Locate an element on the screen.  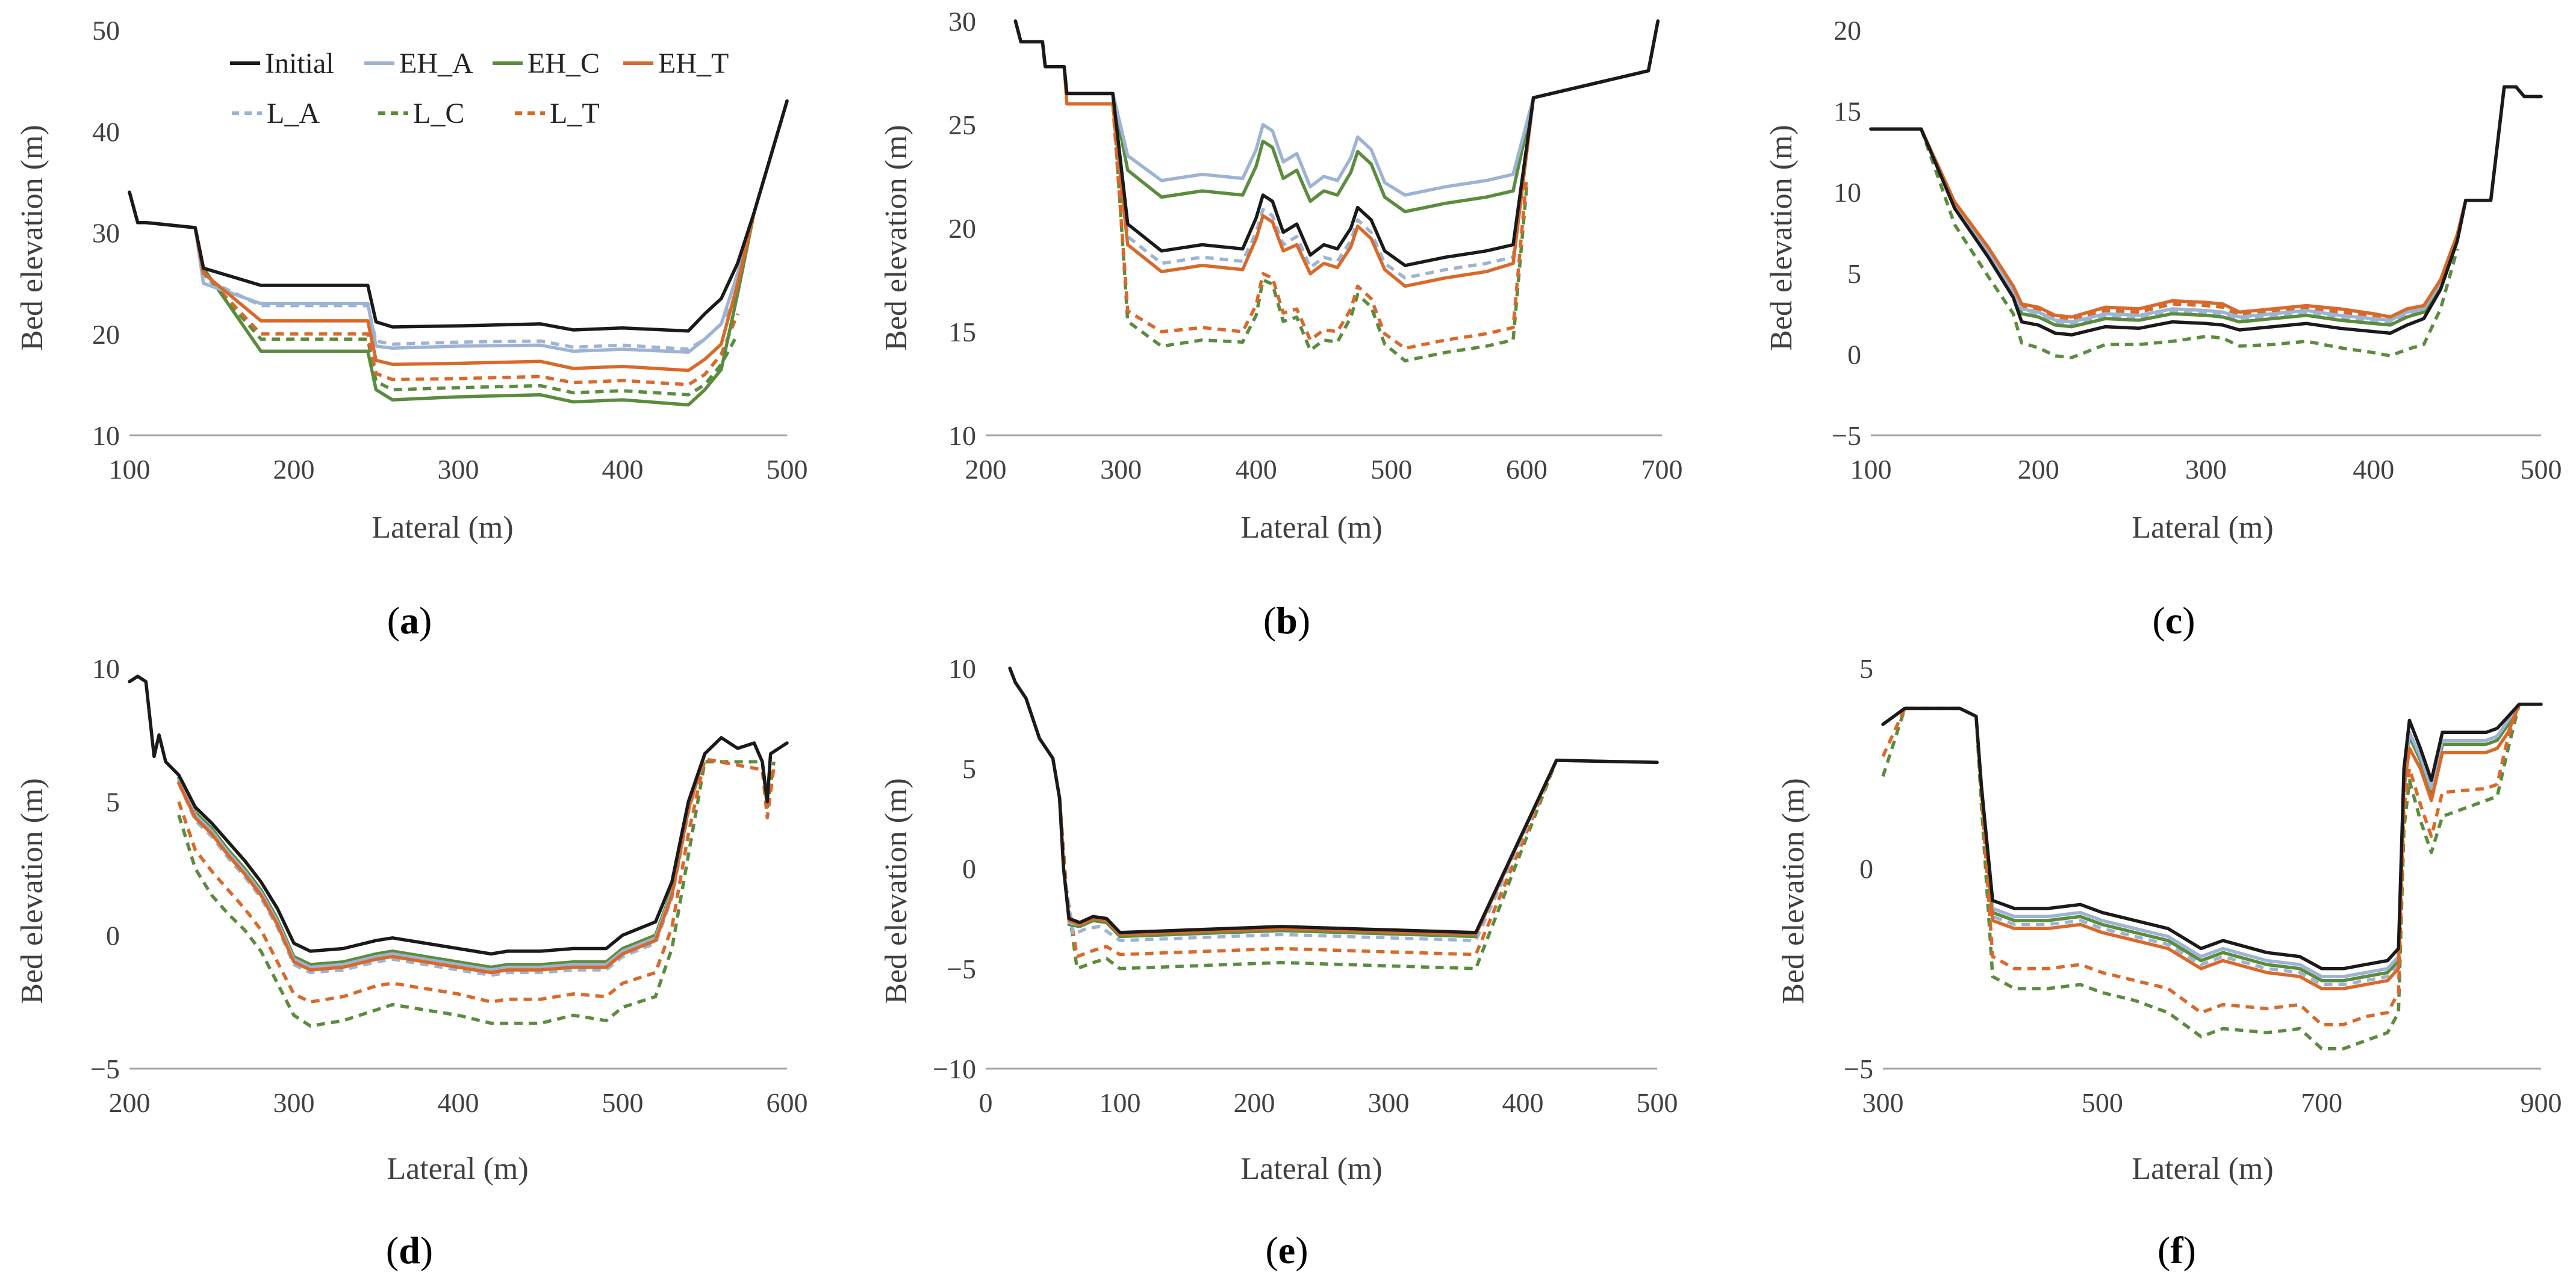
legend-item-l-c: L_C is located at coordinates (421, 113).